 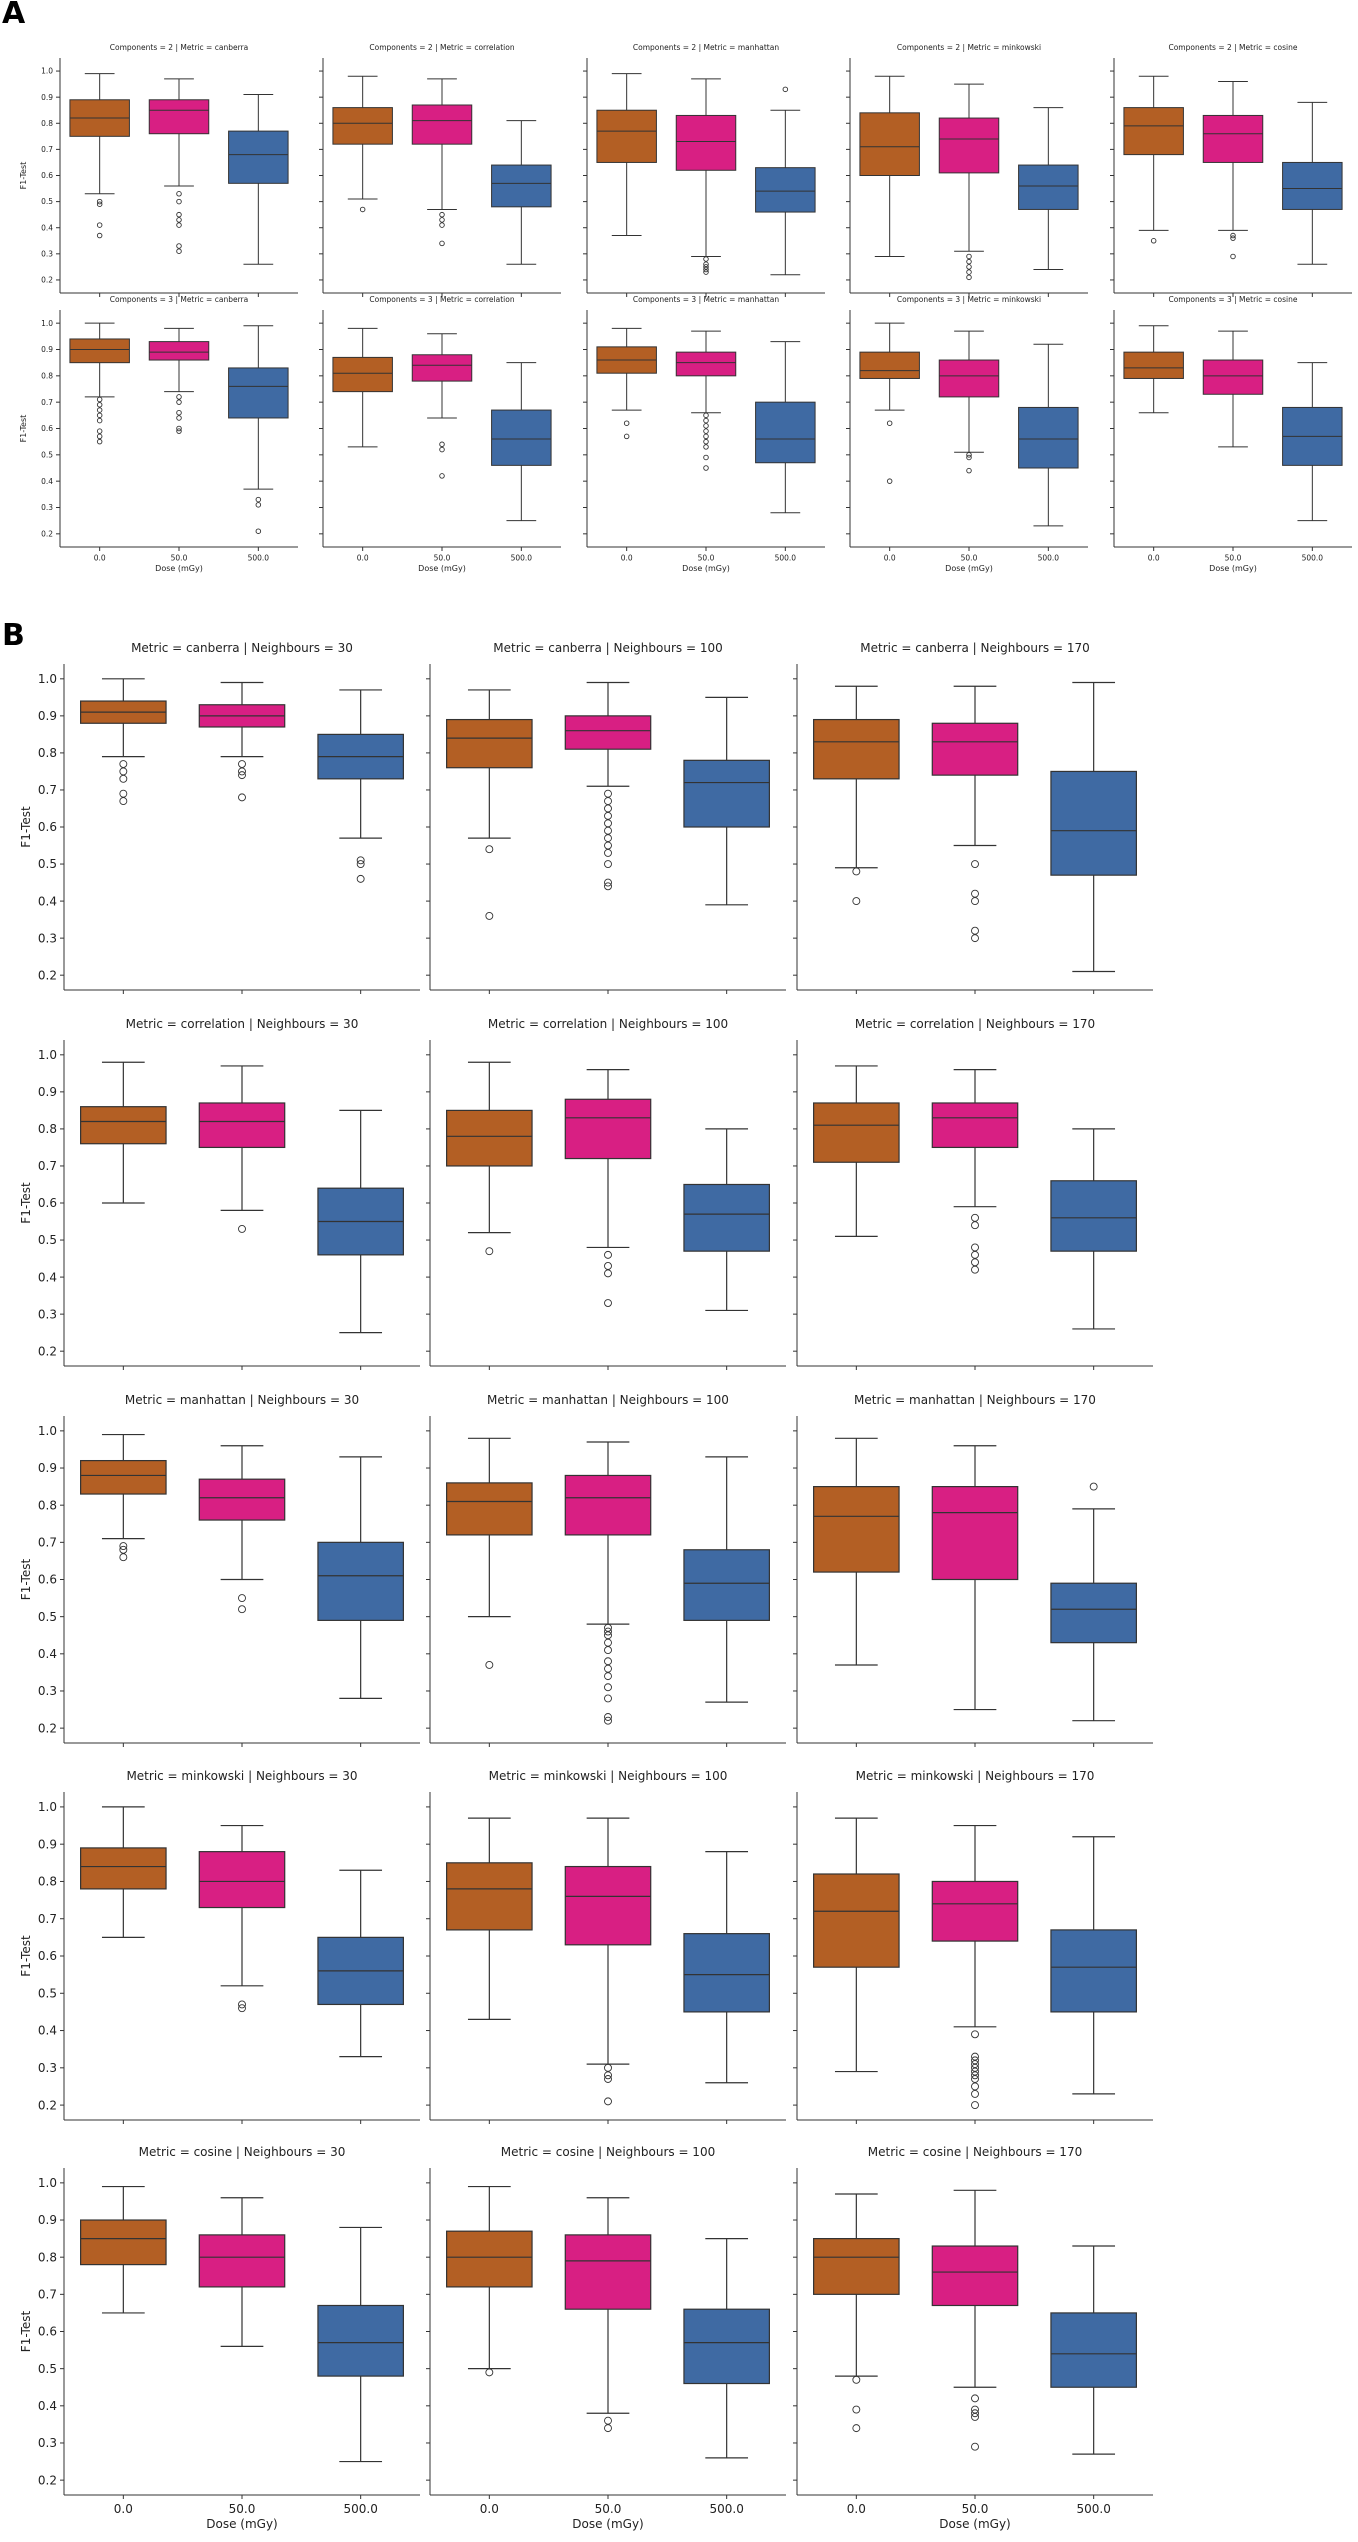 I want to click on panel-a-facet-2-box-500_0-iqr, so click(x=521, y=186).